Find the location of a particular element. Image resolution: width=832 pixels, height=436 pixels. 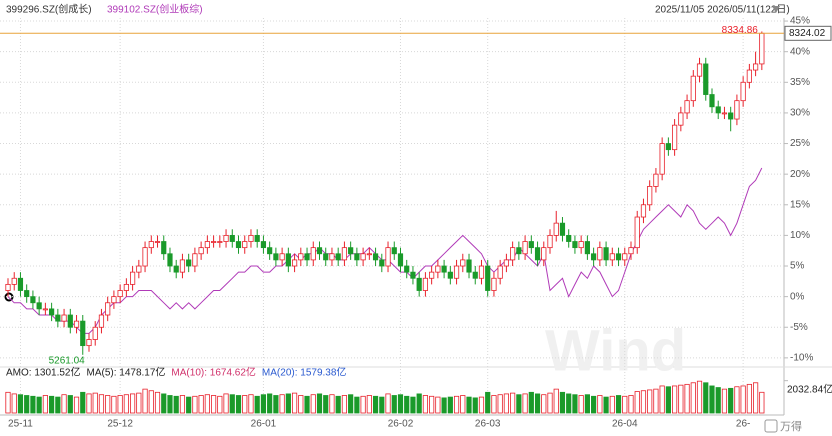

watermark: Wind is located at coordinates (615, 350).